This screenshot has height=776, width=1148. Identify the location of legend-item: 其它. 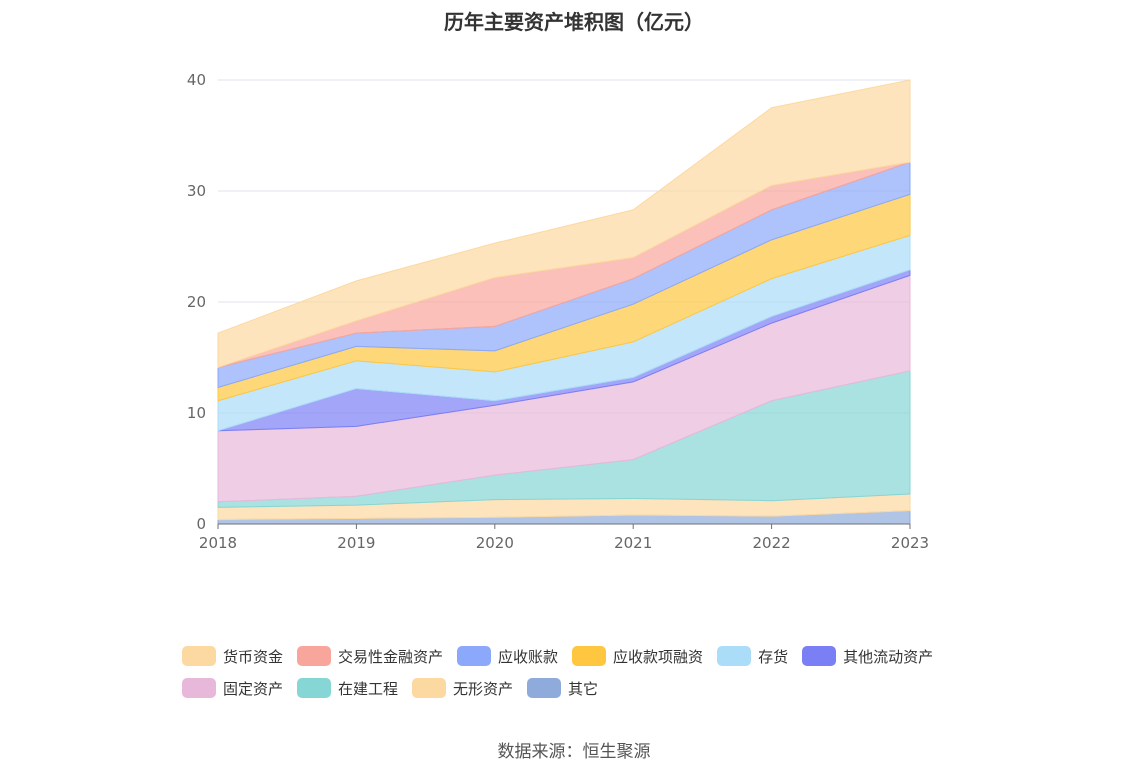
(562, 688).